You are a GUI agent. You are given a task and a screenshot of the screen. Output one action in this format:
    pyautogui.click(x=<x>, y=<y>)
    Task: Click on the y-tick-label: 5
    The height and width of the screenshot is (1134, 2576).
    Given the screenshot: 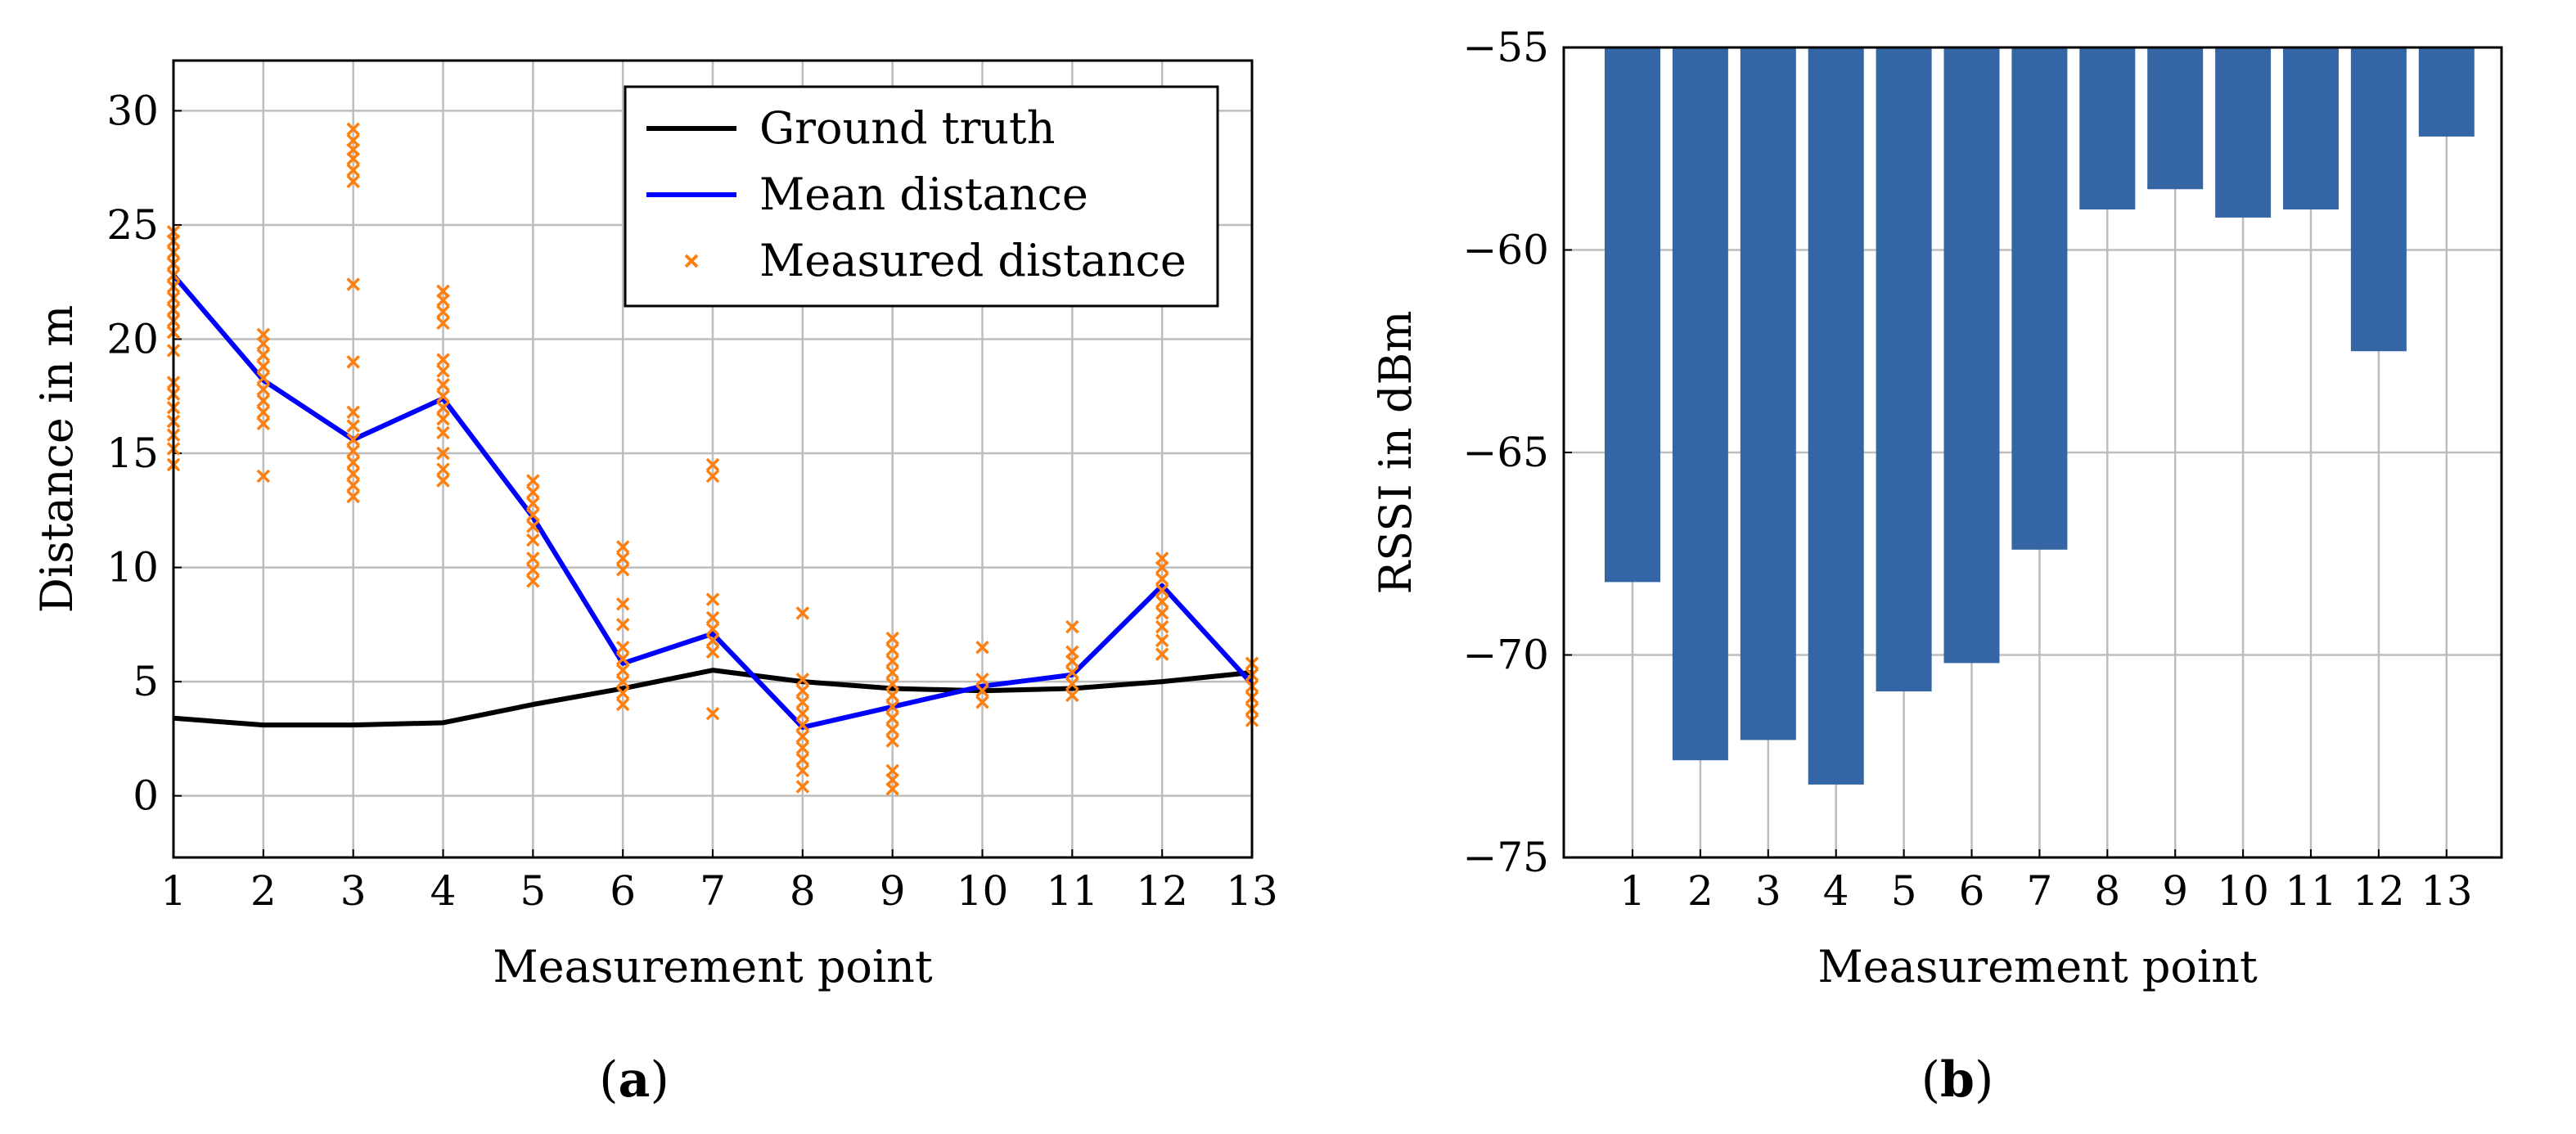 What is the action you would take?
    pyautogui.click(x=146, y=681)
    